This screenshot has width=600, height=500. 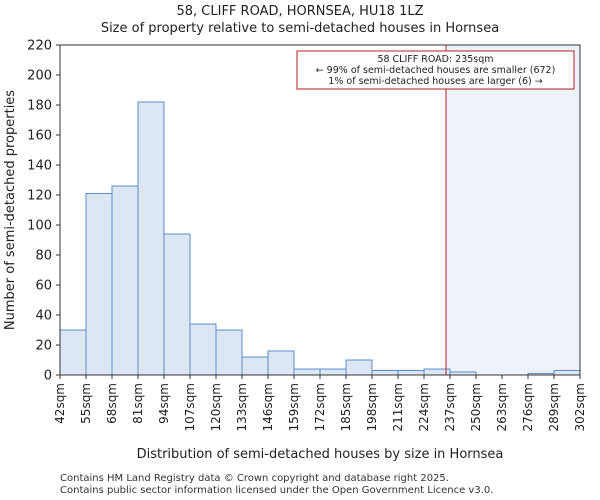 What do you see at coordinates (398, 407) in the screenshot?
I see `x-tick-label: 211sqm` at bounding box center [398, 407].